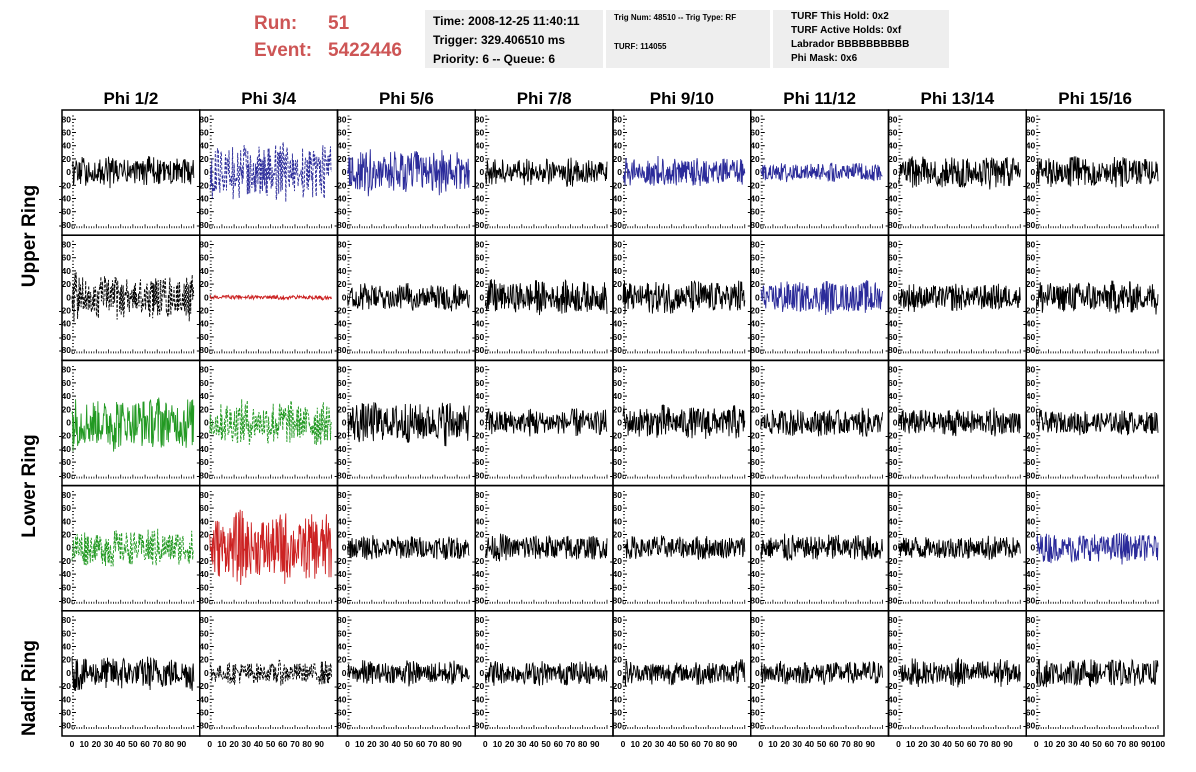 The width and height of the screenshot is (1196, 772). Describe the element at coordinates (958, 98) in the screenshot. I see `column-title-6: Phi 13/14` at that location.